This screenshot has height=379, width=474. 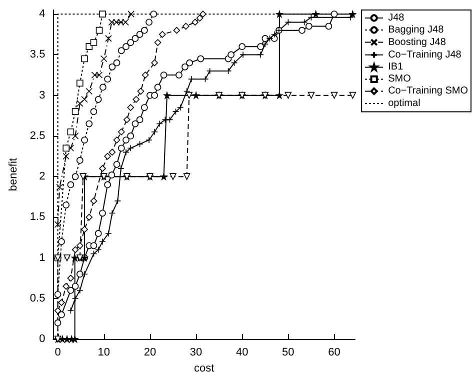 What do you see at coordinates (38, 217) in the screenshot?
I see `y-tick-label: 1.5` at bounding box center [38, 217].